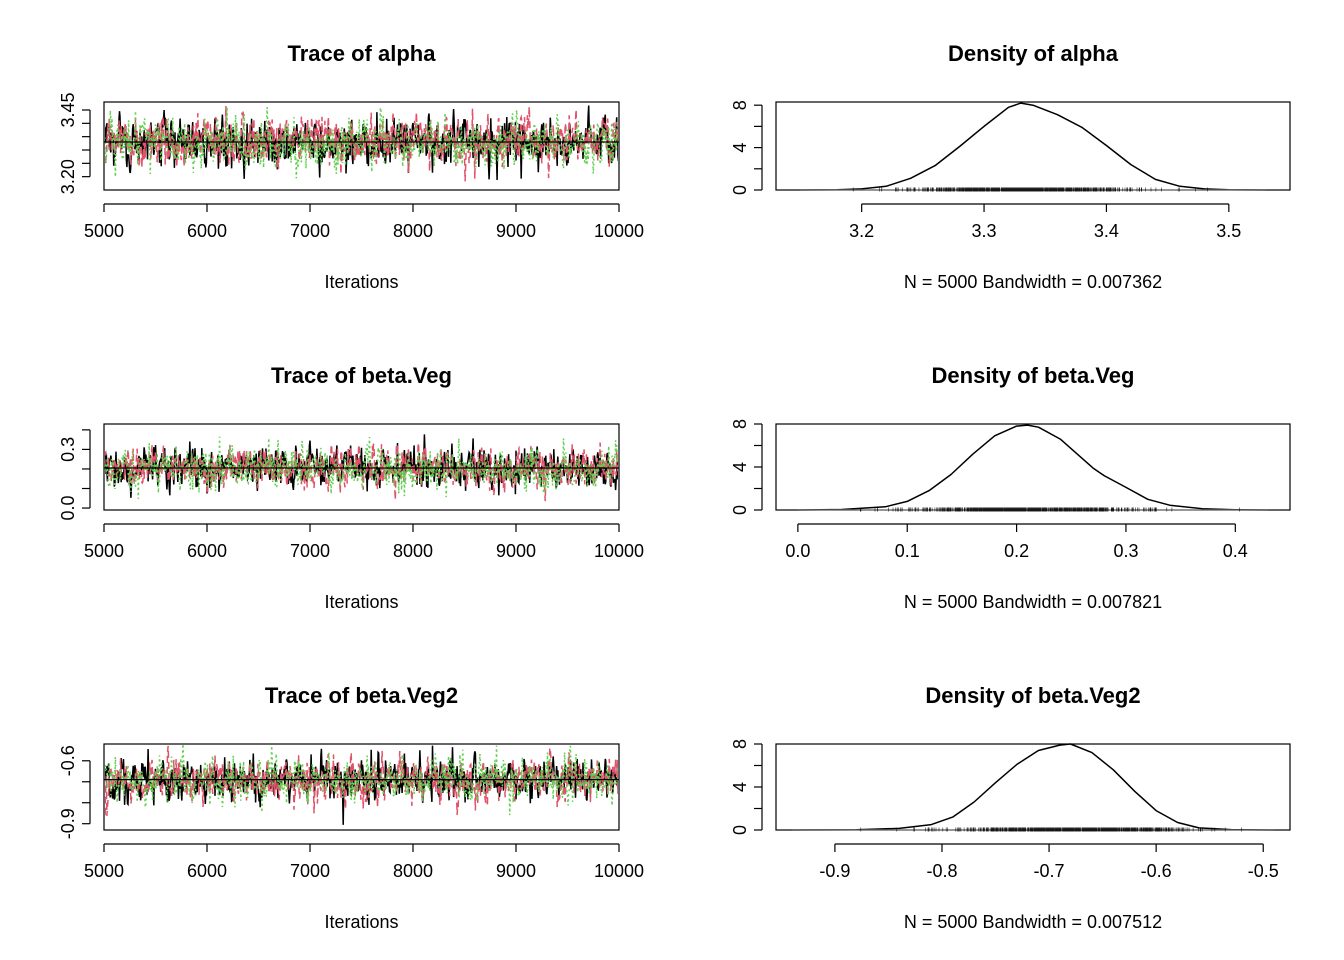  I want to click on x-tick-label: -0.9, so click(834, 871).